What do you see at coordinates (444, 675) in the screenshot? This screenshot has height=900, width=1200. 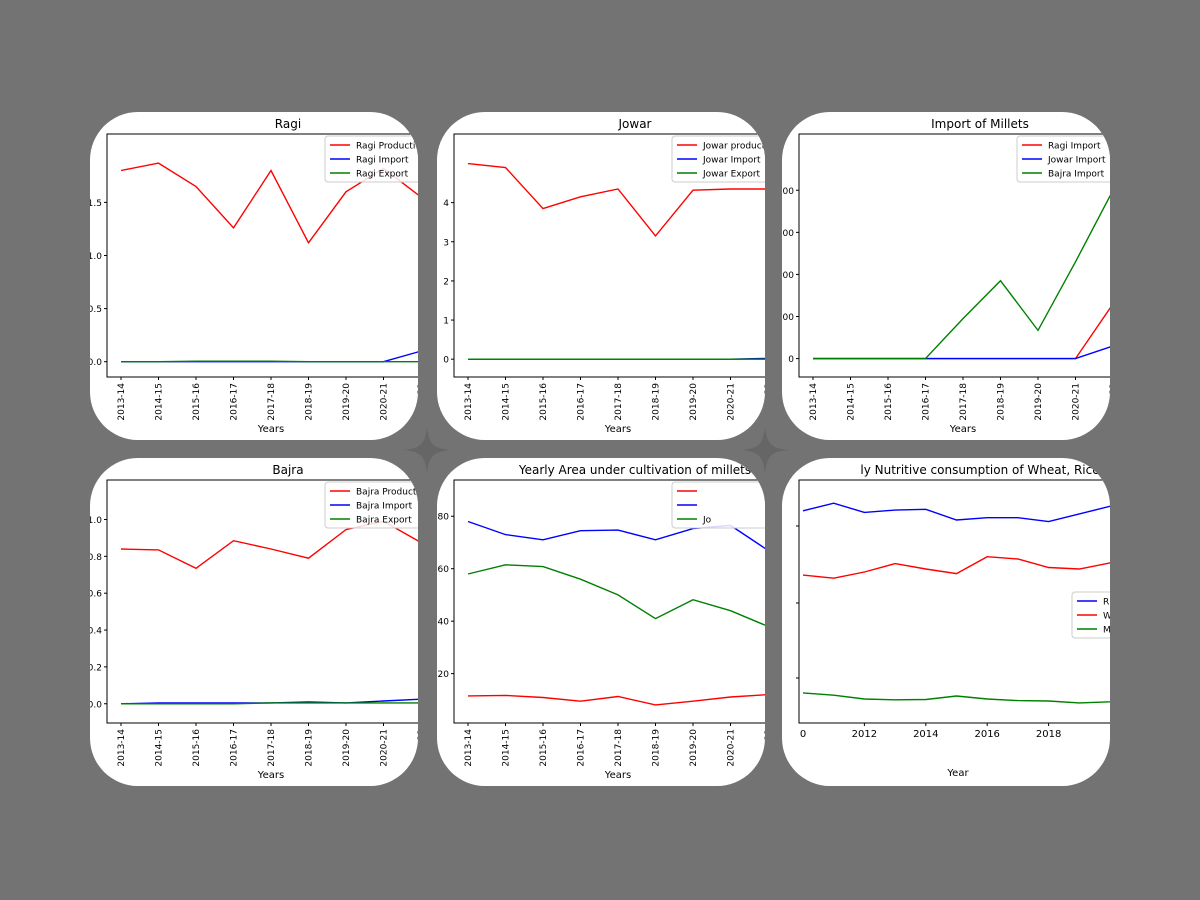 I see `y-tick-label: 20` at bounding box center [444, 675].